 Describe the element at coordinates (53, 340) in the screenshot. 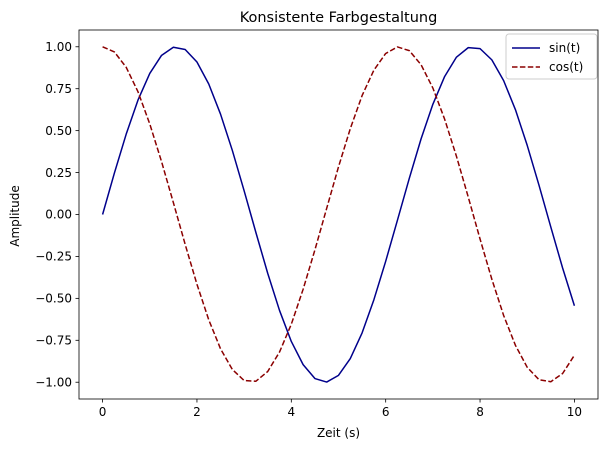

I see `y-tick-label: −0.75` at that location.